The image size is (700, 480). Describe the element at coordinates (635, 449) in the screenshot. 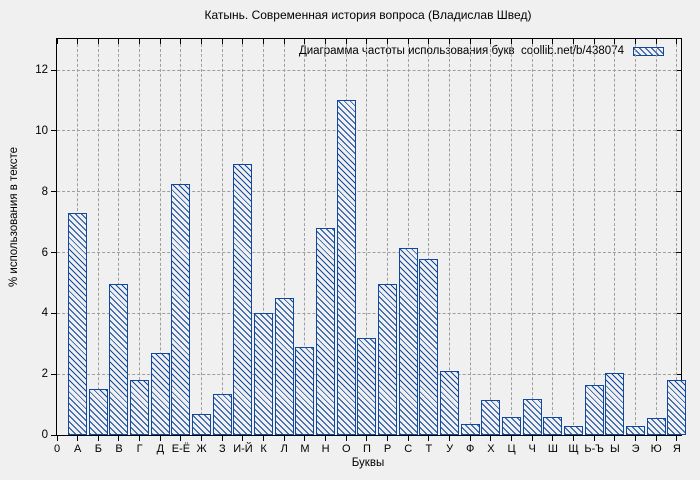

I see `x-tick-label: Э` at that location.